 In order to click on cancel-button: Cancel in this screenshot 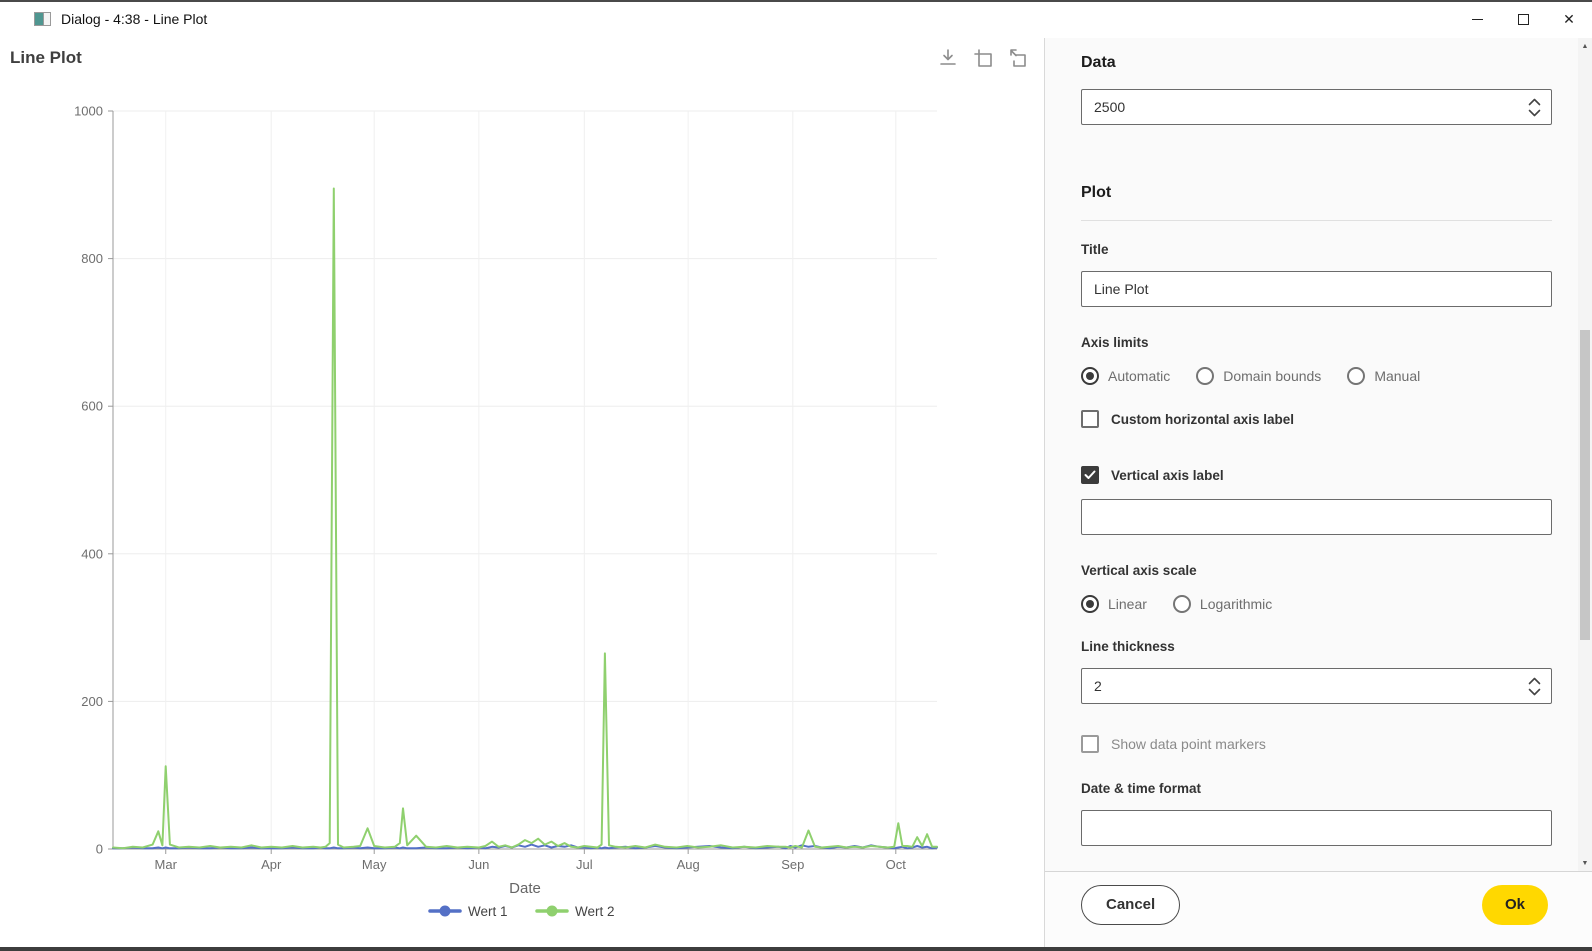, I will do `click(1131, 904)`.